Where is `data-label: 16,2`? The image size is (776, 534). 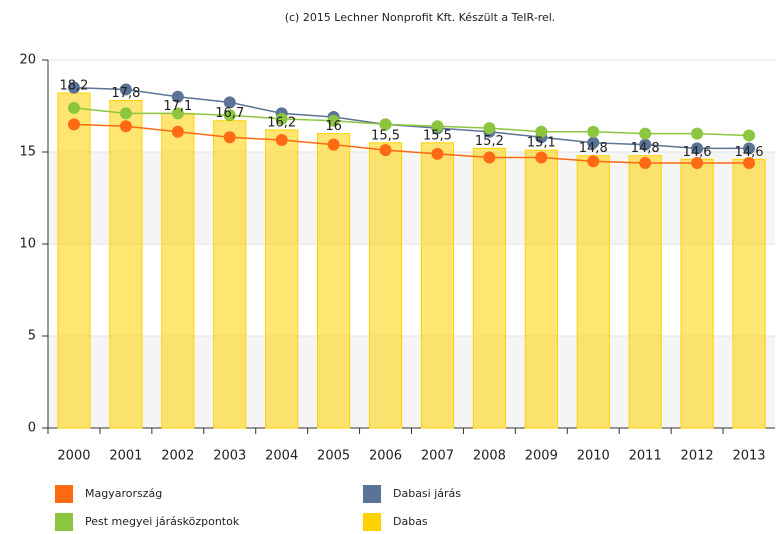 data-label: 16,2 is located at coordinates (281, 122).